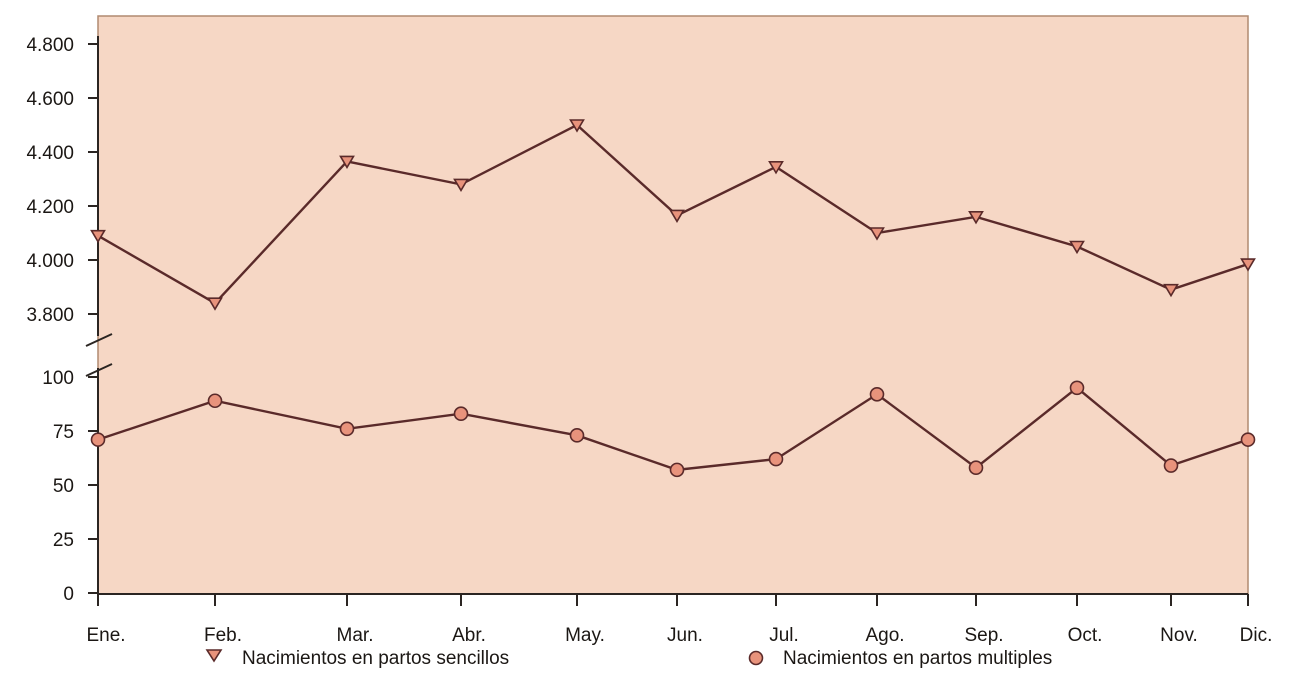 This screenshot has height=698, width=1295. Describe the element at coordinates (50, 261) in the screenshot. I see `y-tick-label-upper: 4.000` at that location.